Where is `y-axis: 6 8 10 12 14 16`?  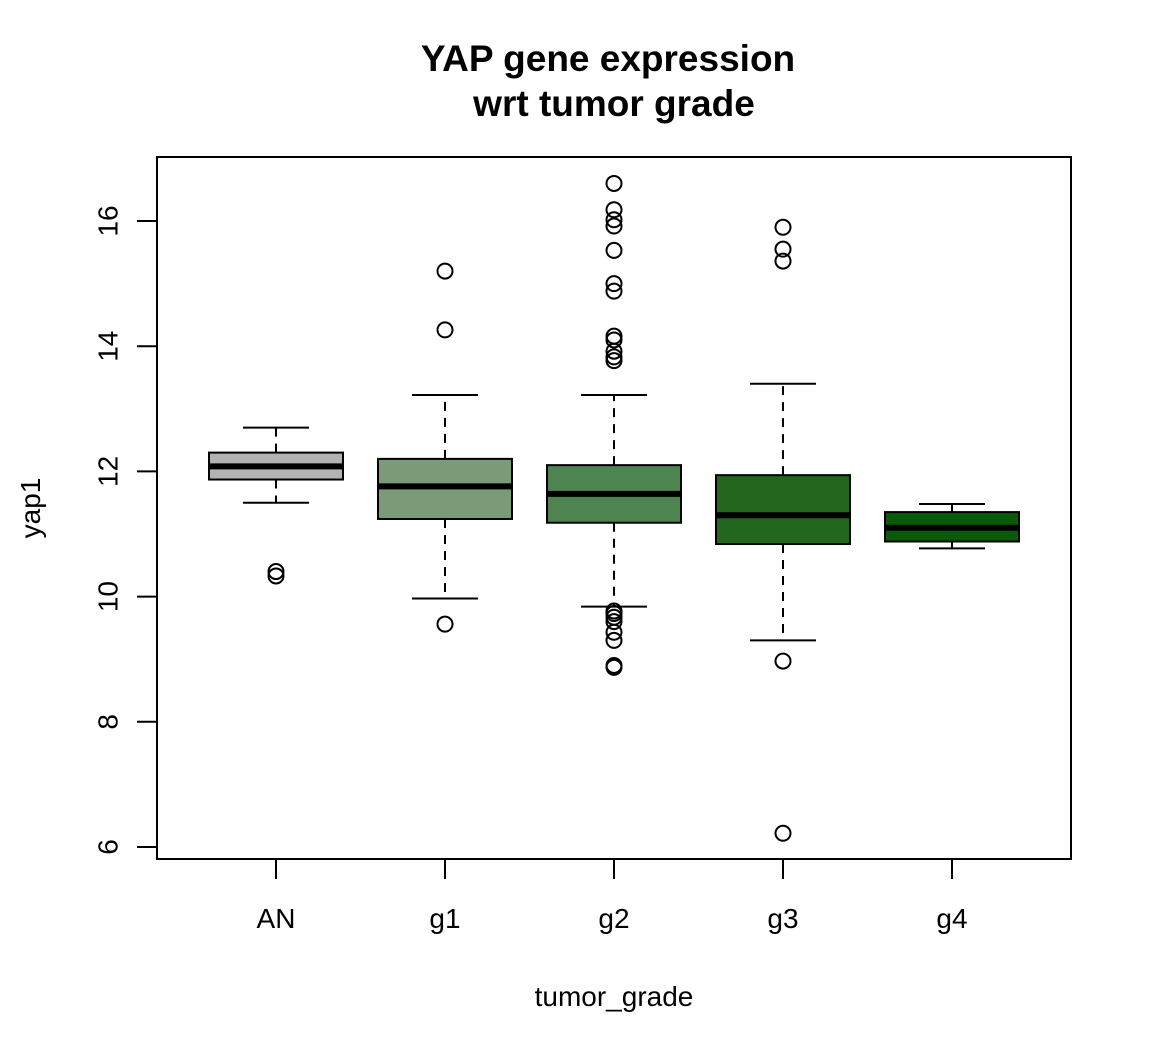
y-axis: 6 8 10 12 14 16 is located at coordinates (125, 530).